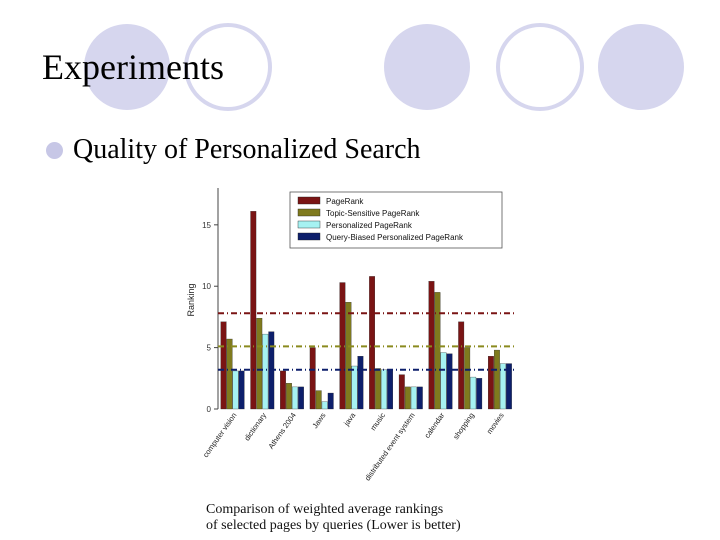  Describe the element at coordinates (133, 67) in the screenshot. I see `slide-title: Experiments` at that location.